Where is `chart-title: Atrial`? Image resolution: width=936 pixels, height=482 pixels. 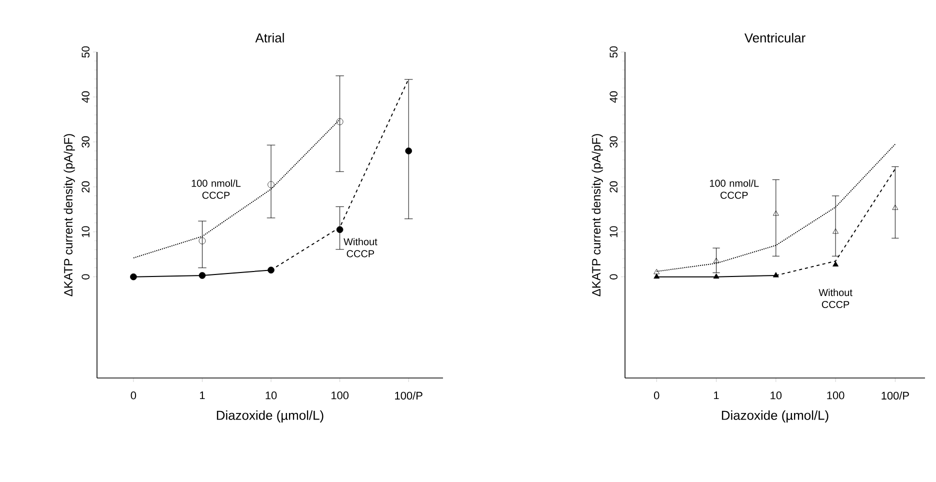 chart-title: Atrial is located at coordinates (269, 37).